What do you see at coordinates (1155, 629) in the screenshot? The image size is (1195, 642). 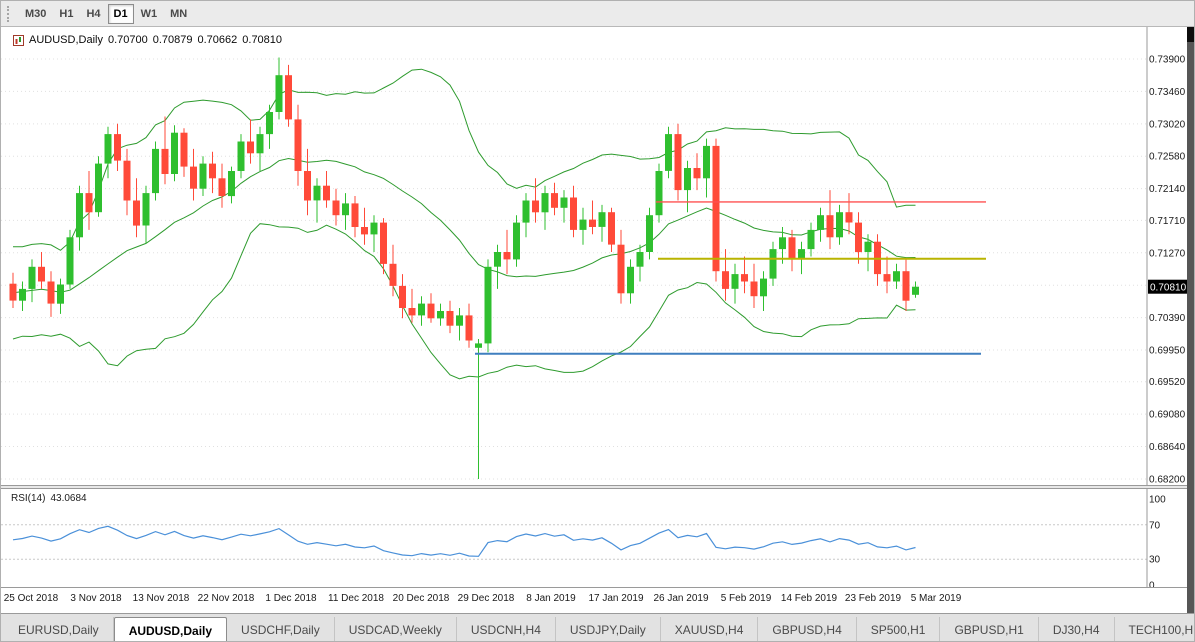 I see `chart-tab-tech100-h1: TECH100,H1` at bounding box center [1155, 629].